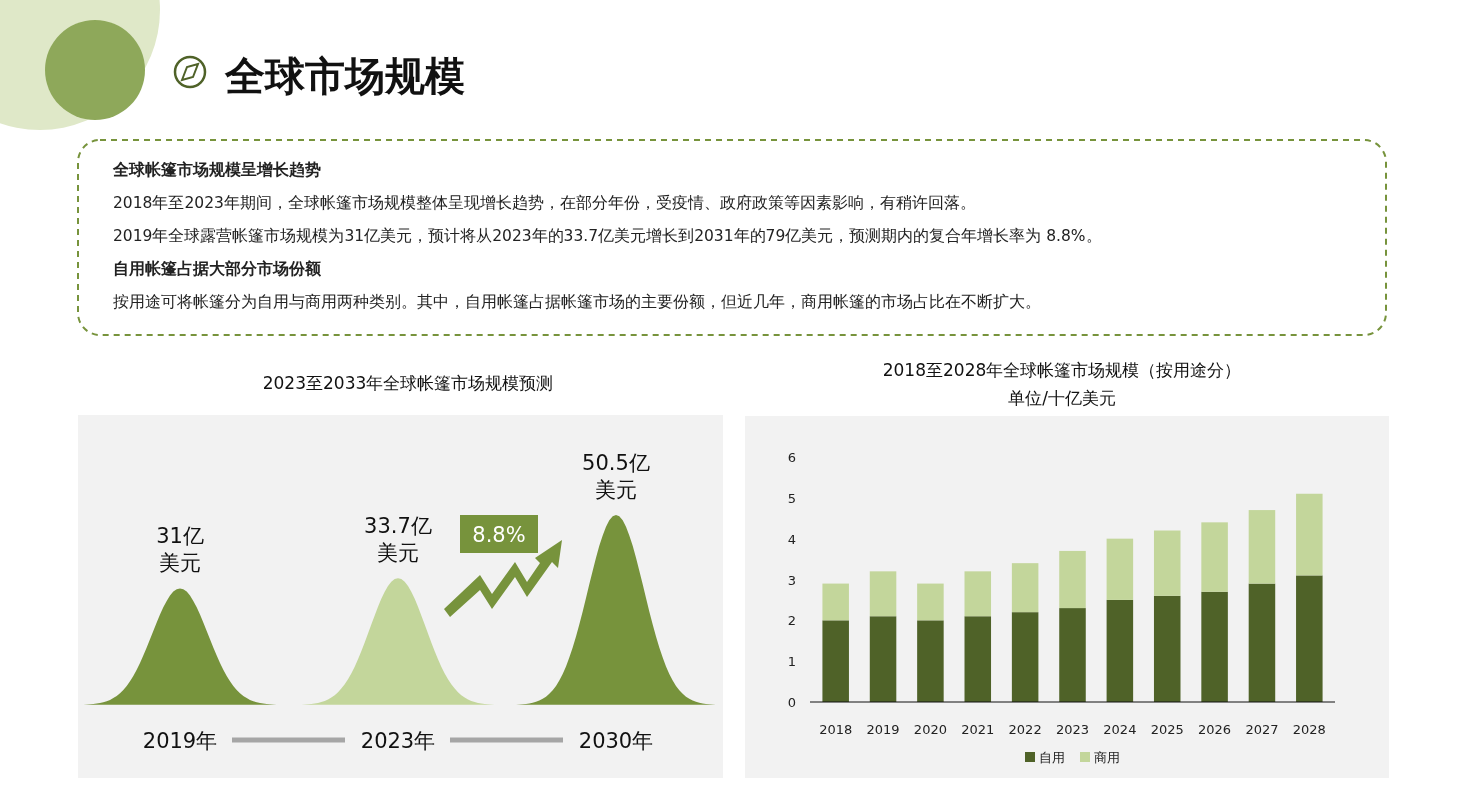  I want to click on text: 8.8%, so click(499, 535).